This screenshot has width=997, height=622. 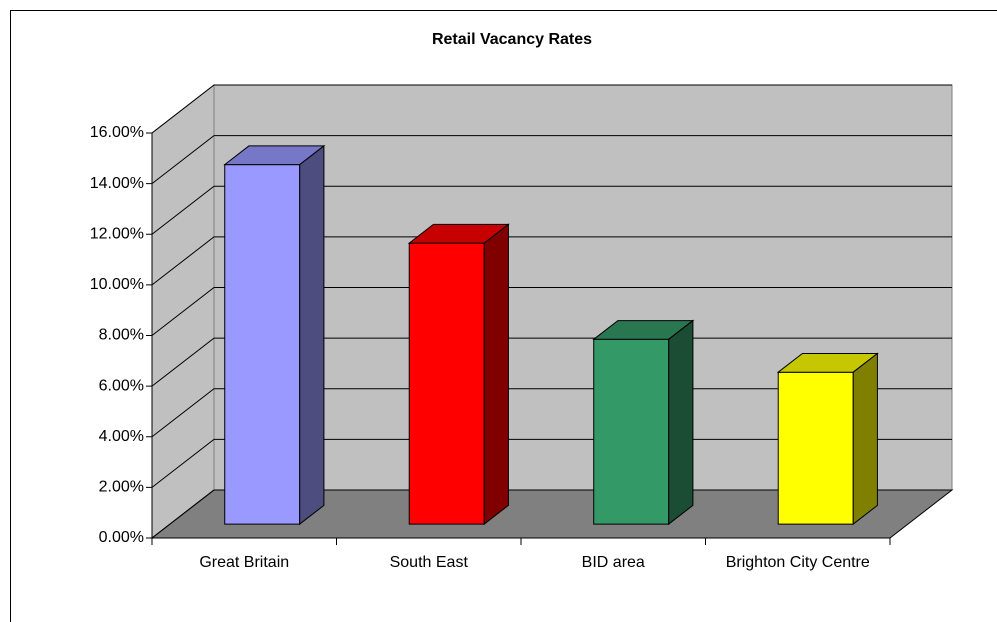 What do you see at coordinates (117, 284) in the screenshot?
I see `y-tick-label: 10.00%` at bounding box center [117, 284].